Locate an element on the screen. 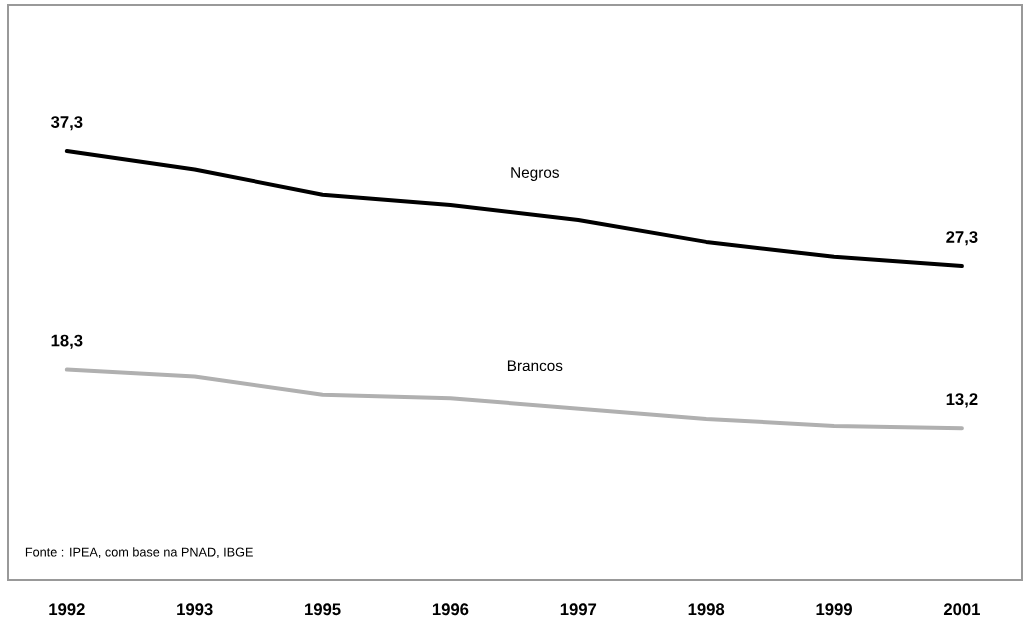 The image size is (1025, 632). annotation: Fonte : IPEA, com base na PNAD, IBGE is located at coordinates (139, 553).